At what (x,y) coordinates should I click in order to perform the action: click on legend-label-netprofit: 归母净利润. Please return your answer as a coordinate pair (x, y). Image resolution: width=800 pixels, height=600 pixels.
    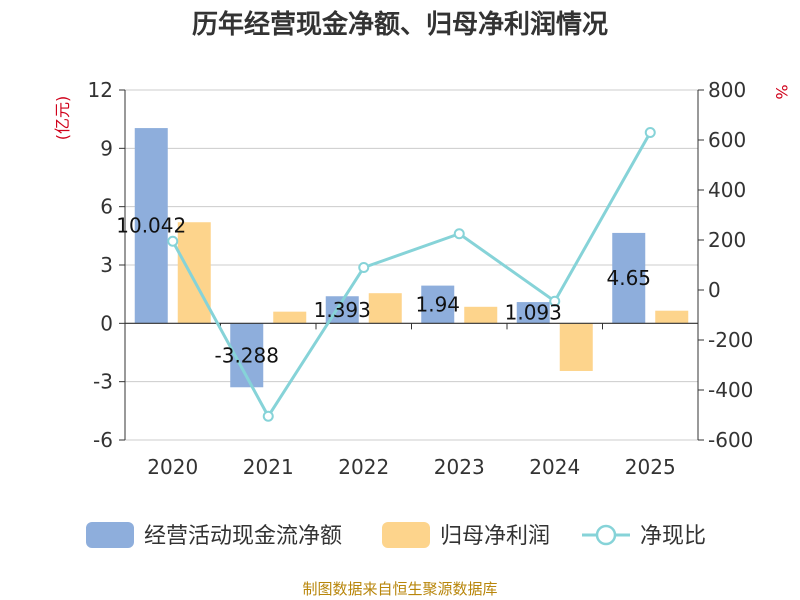
    Looking at the image, I should click on (495, 536).